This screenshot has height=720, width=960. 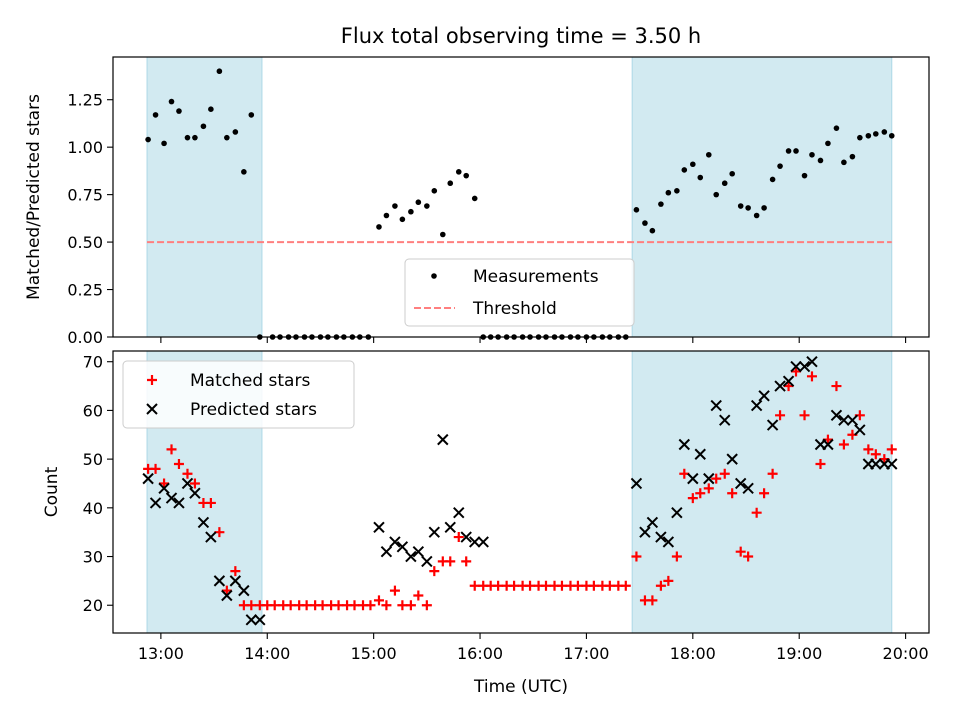 What do you see at coordinates (85, 195) in the screenshot?
I see `y-tick-label: 0.75` at bounding box center [85, 195].